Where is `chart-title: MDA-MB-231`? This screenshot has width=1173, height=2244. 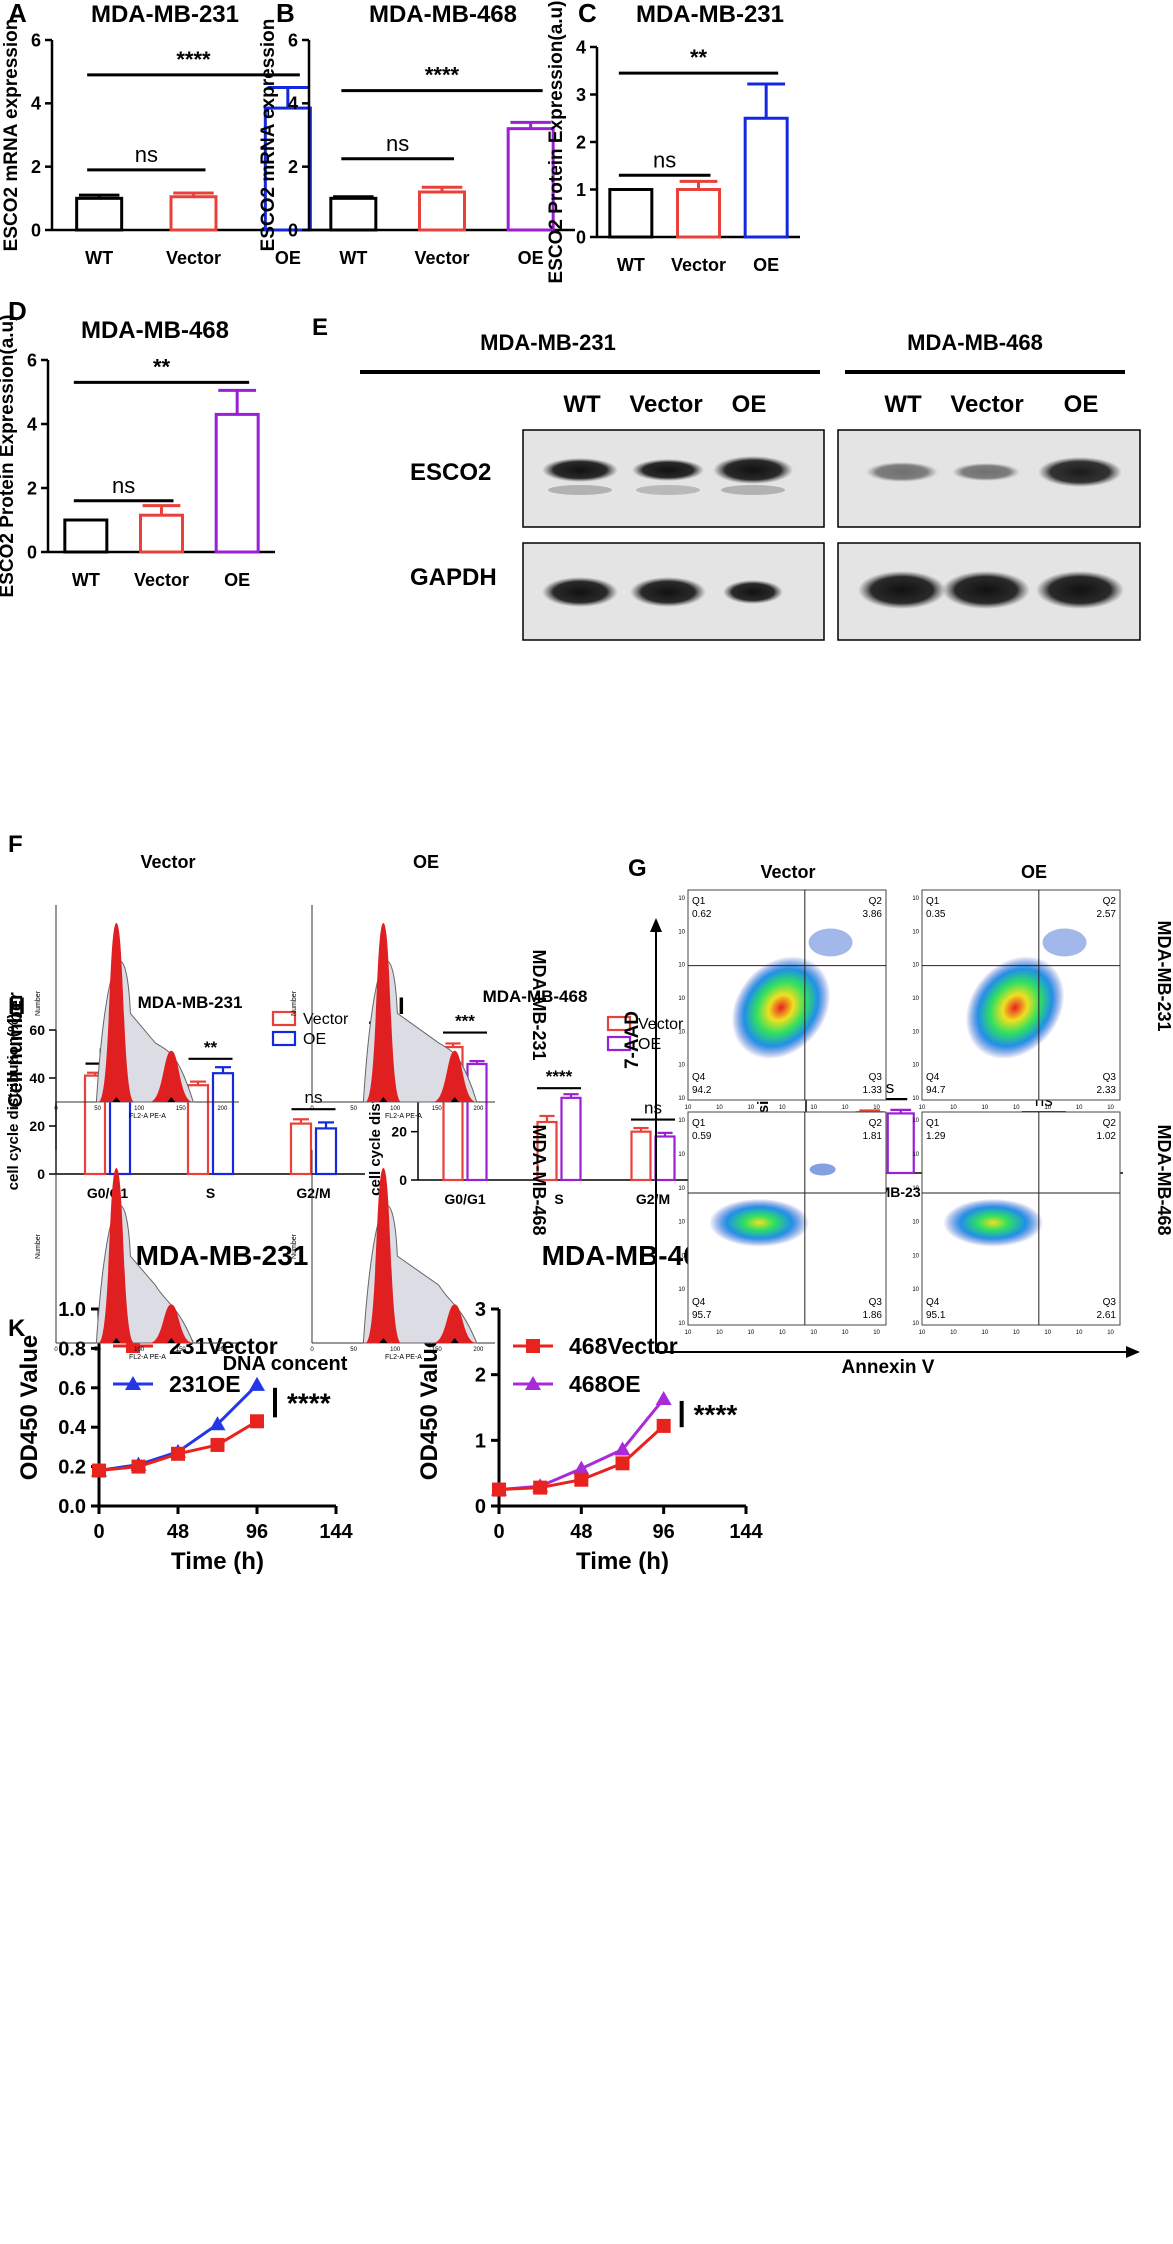 chart-title: MDA-MB-231 is located at coordinates (165, 14).